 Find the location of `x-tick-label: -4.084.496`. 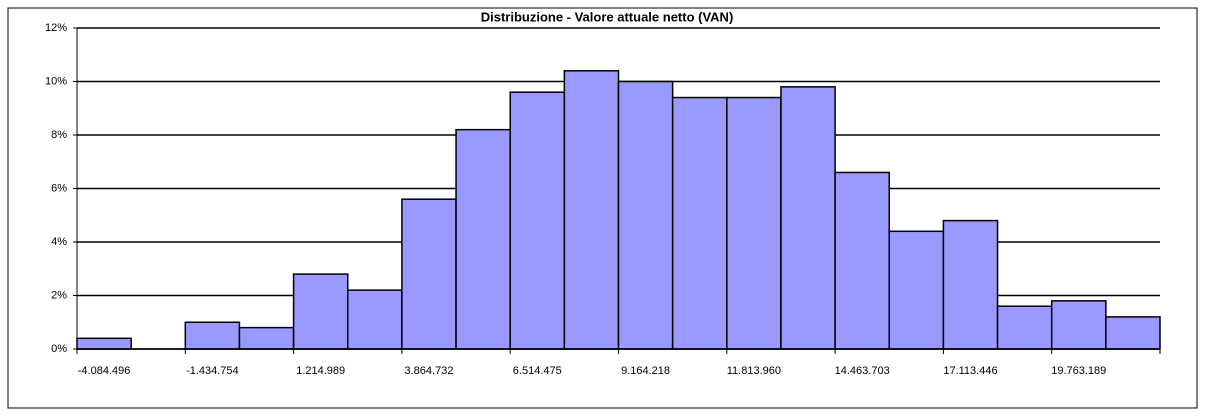

x-tick-label: -4.084.496 is located at coordinates (104, 371).